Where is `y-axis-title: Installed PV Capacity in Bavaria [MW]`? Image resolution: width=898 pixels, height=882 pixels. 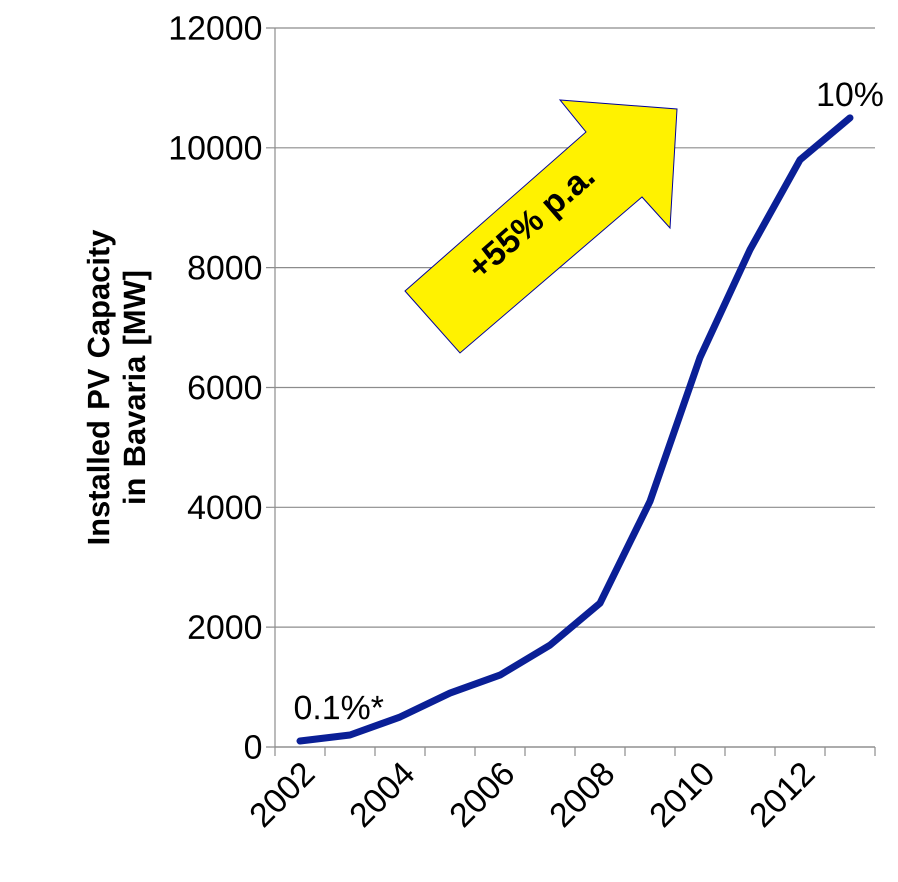
y-axis-title: Installed PV Capacity in Bavaria [MW] is located at coordinates (119, 387).